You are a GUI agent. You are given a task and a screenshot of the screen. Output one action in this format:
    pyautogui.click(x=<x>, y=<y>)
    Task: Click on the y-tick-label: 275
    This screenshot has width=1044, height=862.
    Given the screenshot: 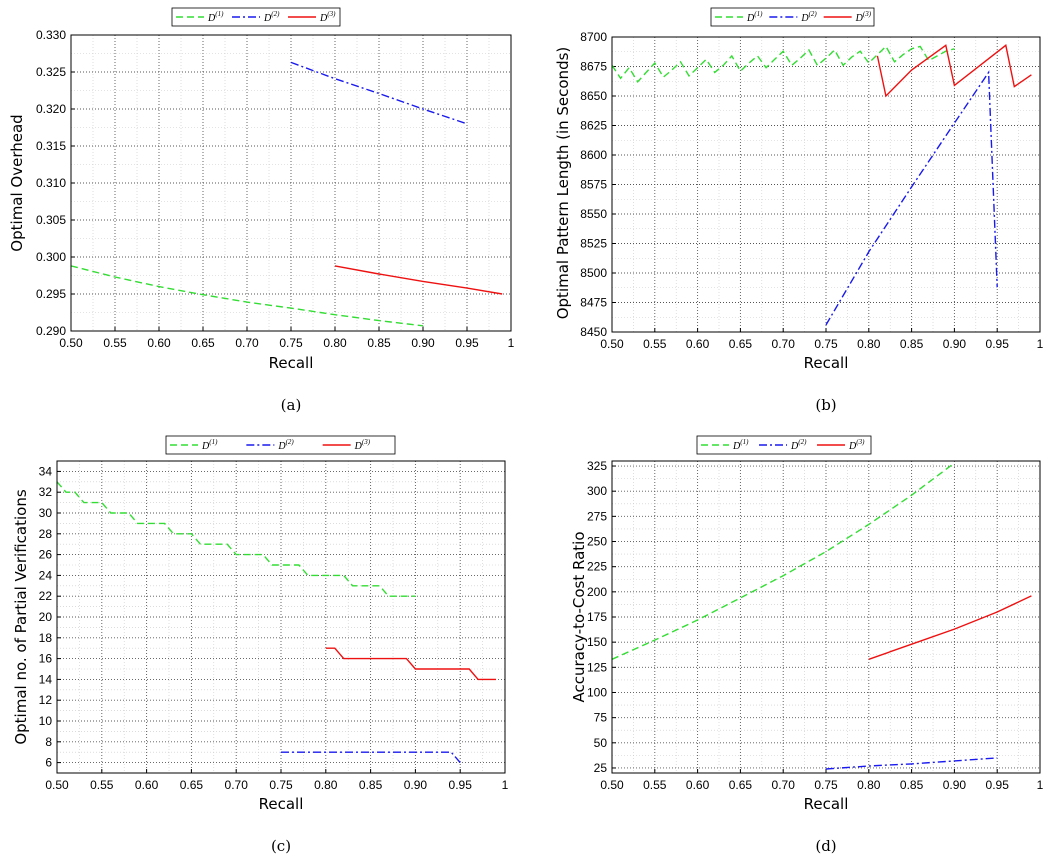 What is the action you would take?
    pyautogui.click(x=597, y=516)
    